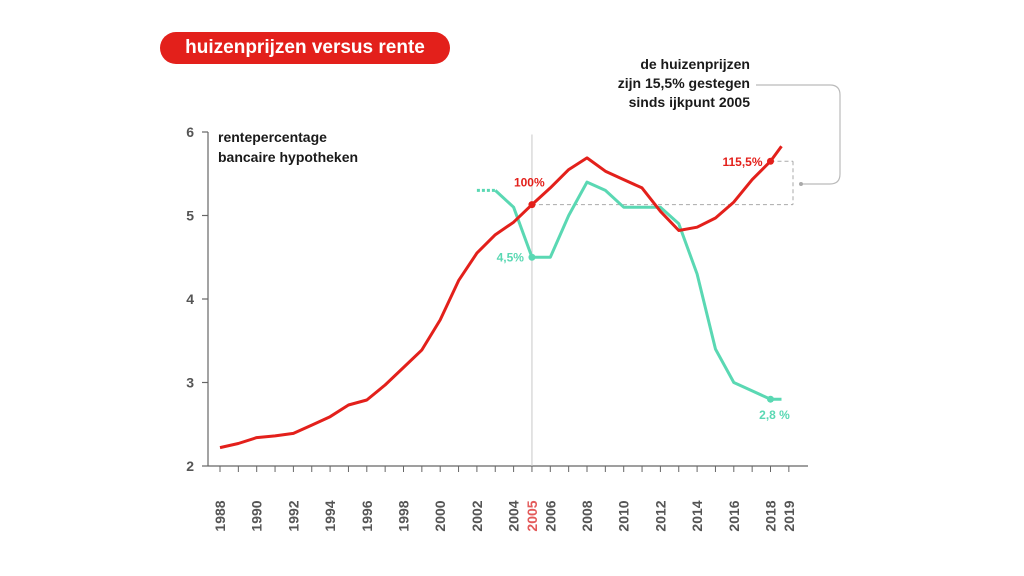 The image size is (1024, 576). I want to click on label-house-prices-2018: 115,5%, so click(742, 162).